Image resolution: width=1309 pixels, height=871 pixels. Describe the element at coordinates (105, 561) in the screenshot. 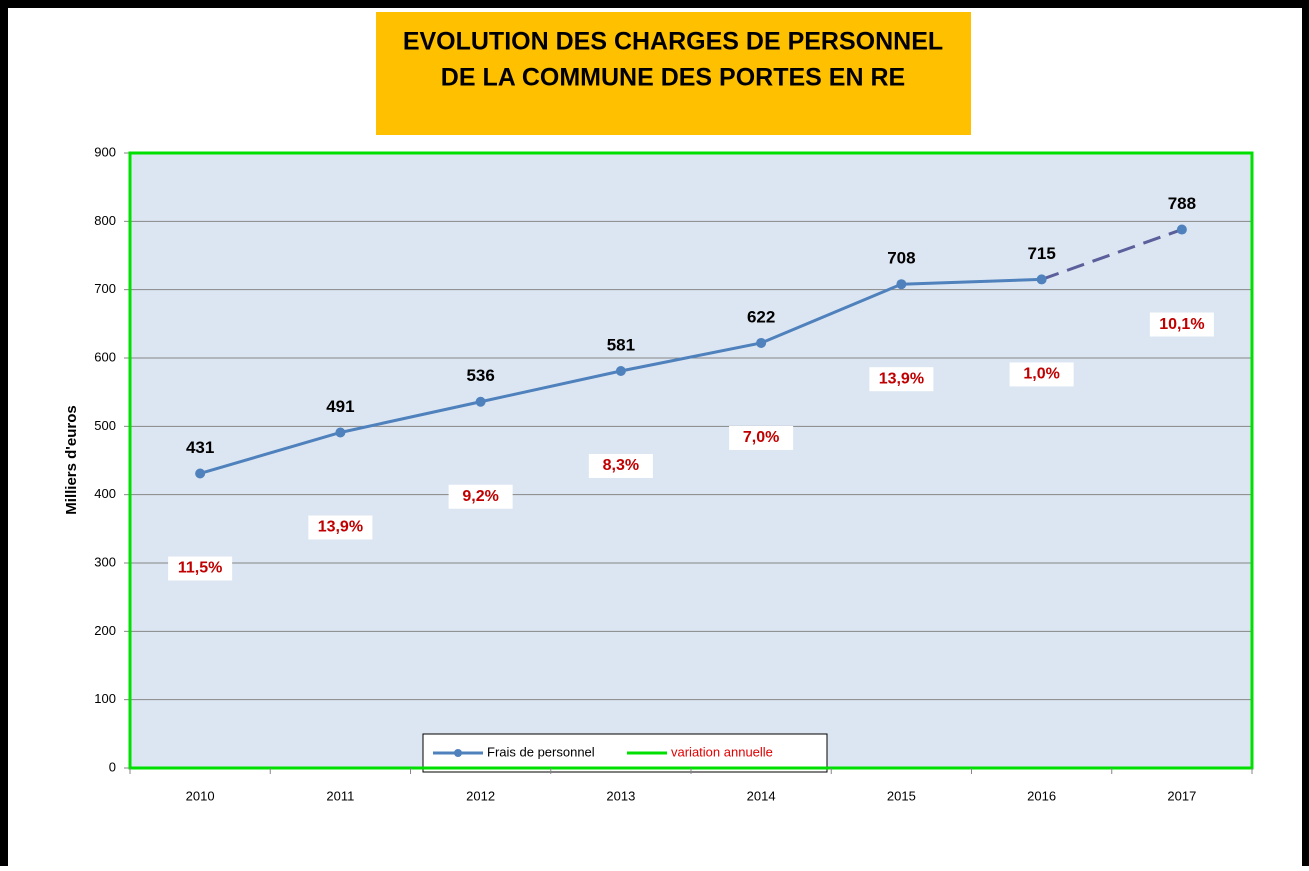

I see `y-tick-label: 300` at that location.